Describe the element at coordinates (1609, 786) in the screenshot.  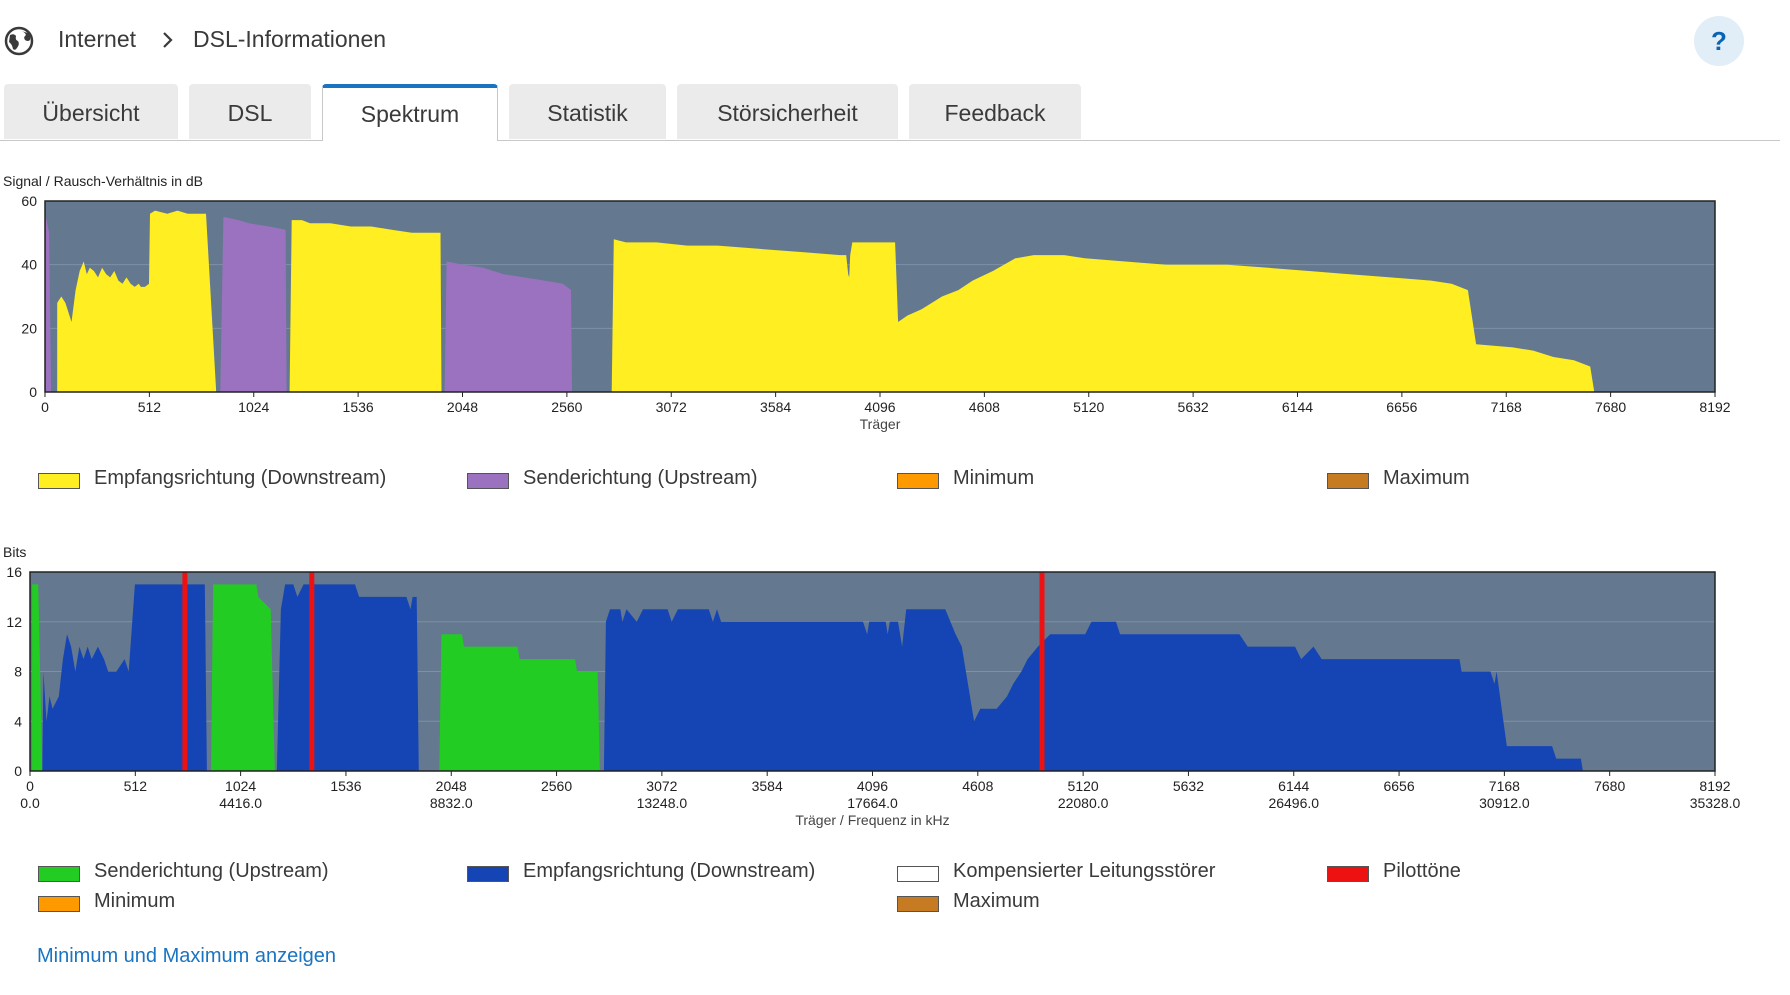
I see `bits-xtick-label: 7680` at that location.